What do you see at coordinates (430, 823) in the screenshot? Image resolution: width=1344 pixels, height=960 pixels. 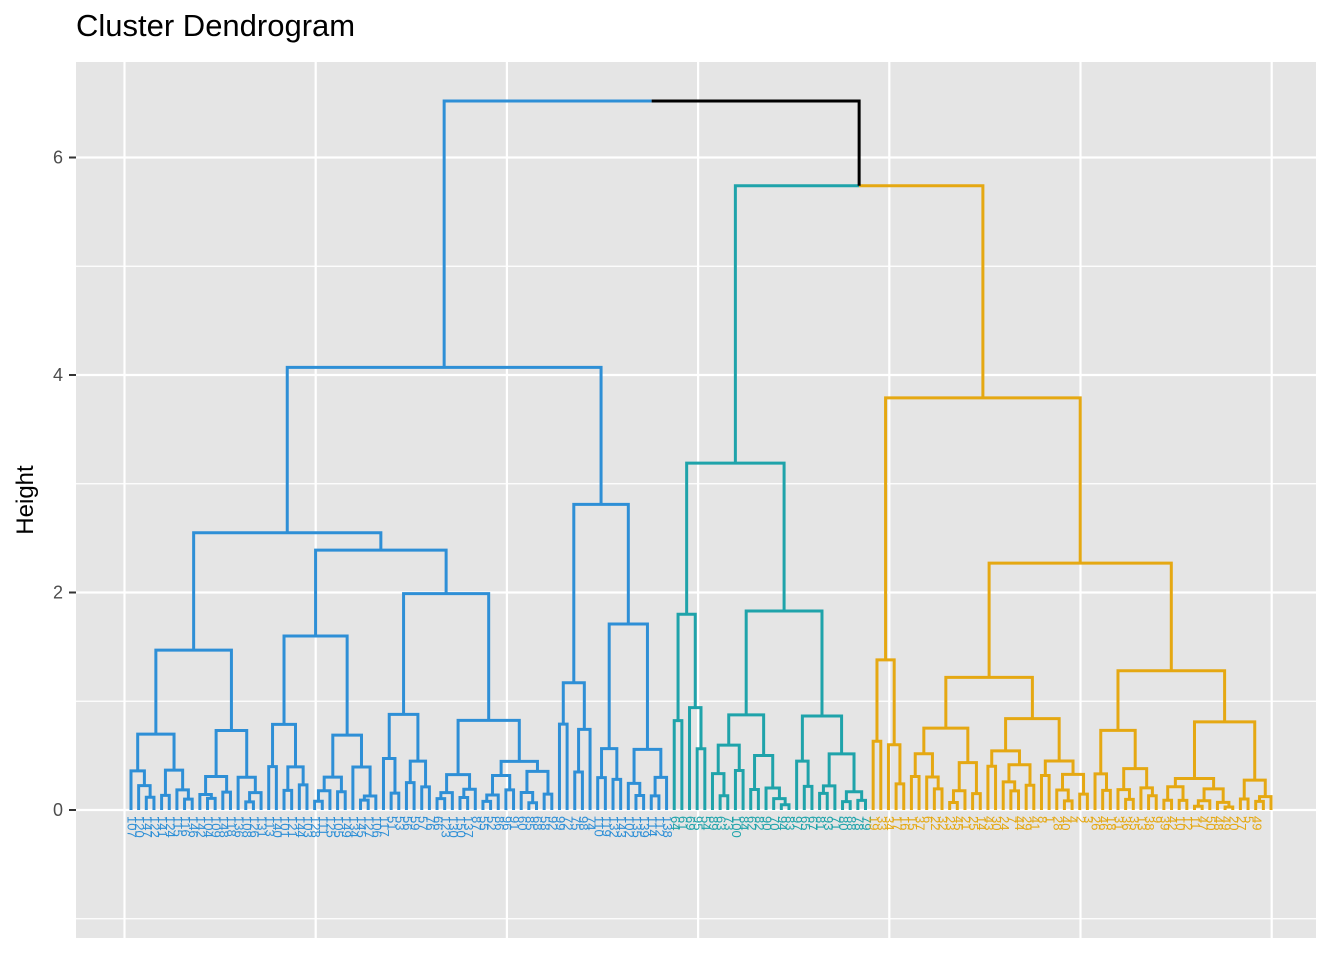 I see `leaf-label: 76` at bounding box center [430, 823].